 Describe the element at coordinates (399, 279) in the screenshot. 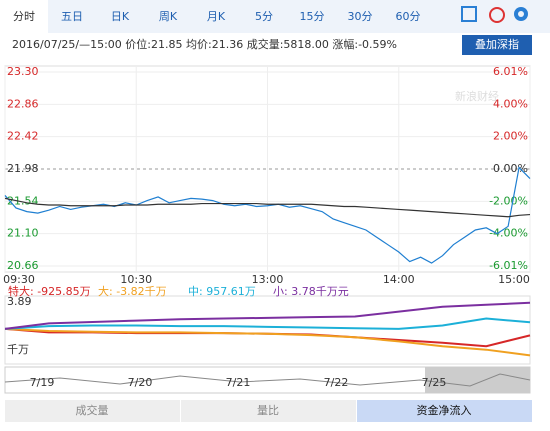

I see `x-tick-label: 14:00` at that location.